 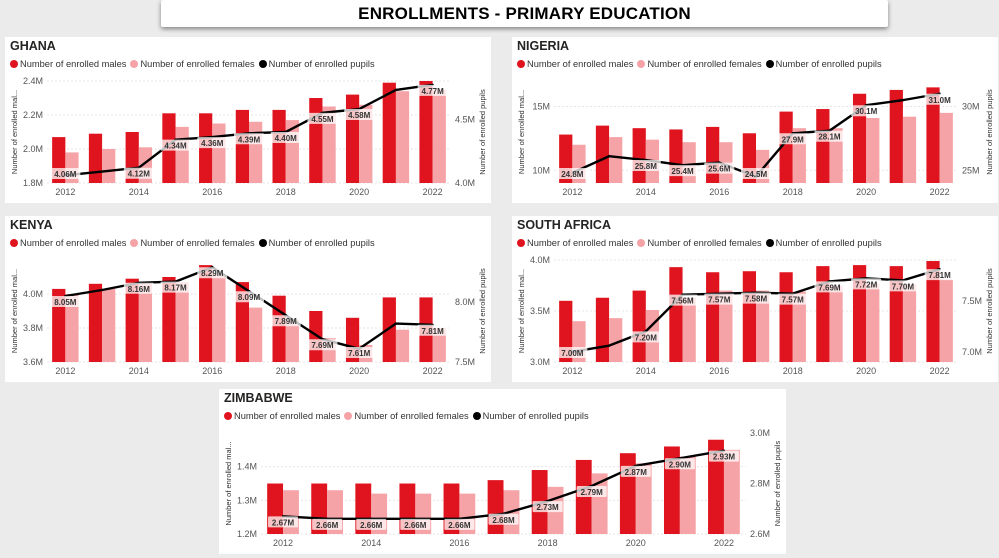 I want to click on data-label: 7.89M, so click(x=286, y=321).